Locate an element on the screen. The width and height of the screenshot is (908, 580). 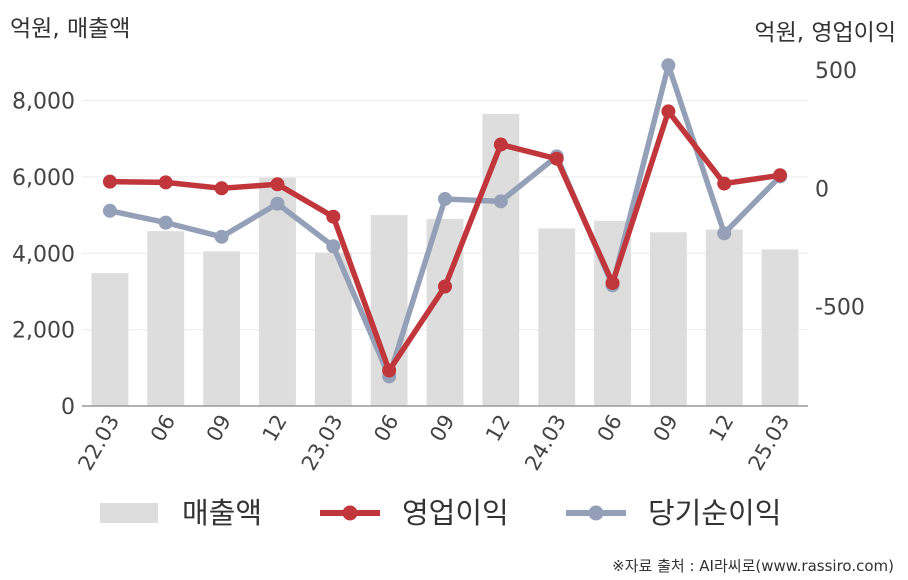
left-axis-tick-label: 2,000 is located at coordinates (43, 331).